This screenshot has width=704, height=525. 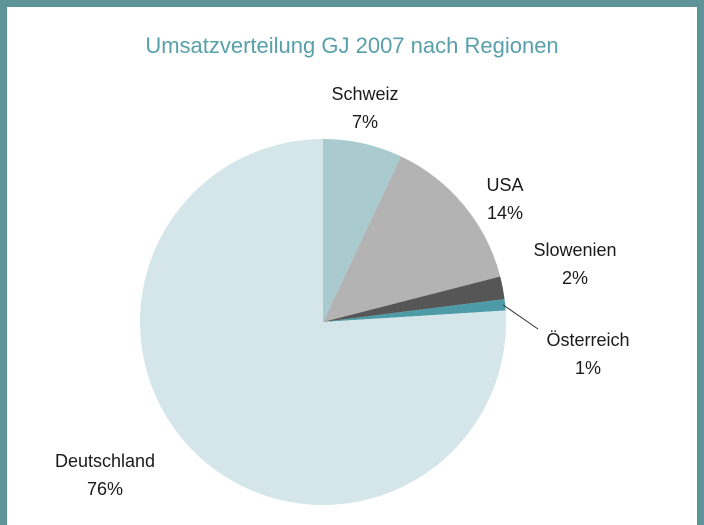 What do you see at coordinates (504, 185) in the screenshot?
I see `slice-label: USA` at bounding box center [504, 185].